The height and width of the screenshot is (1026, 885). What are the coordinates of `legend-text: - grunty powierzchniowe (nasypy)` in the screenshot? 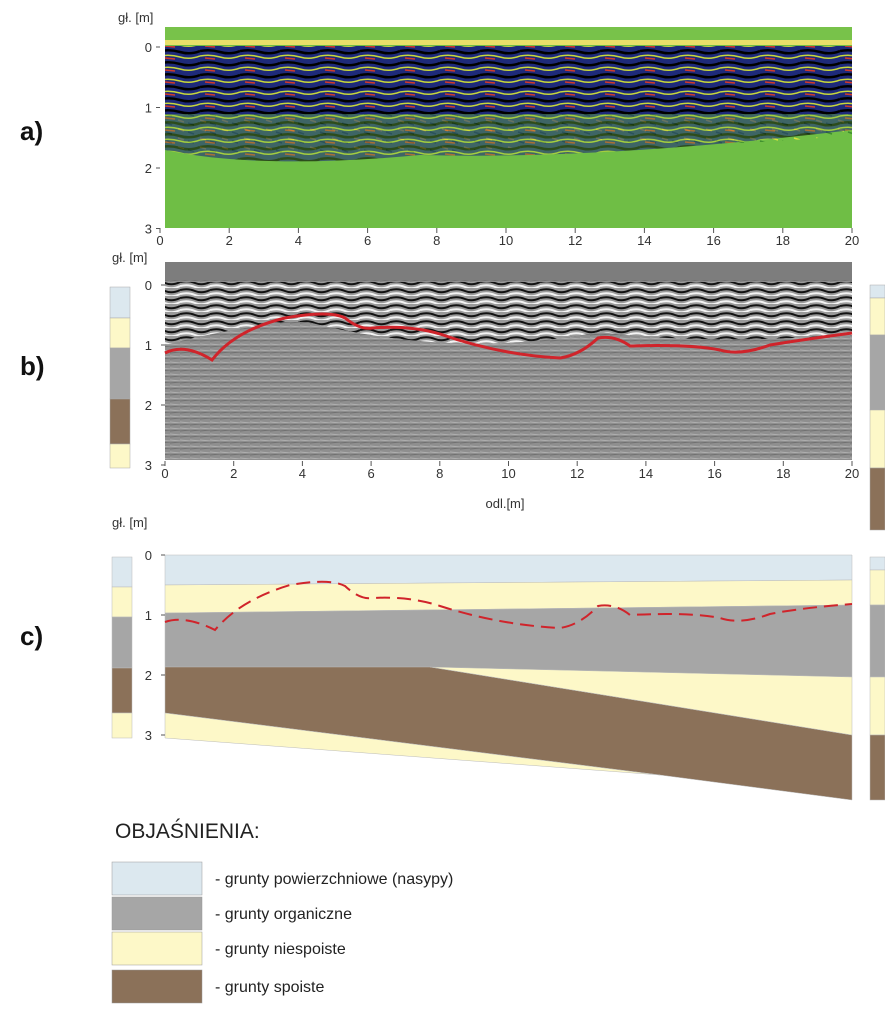 It's located at (334, 879).